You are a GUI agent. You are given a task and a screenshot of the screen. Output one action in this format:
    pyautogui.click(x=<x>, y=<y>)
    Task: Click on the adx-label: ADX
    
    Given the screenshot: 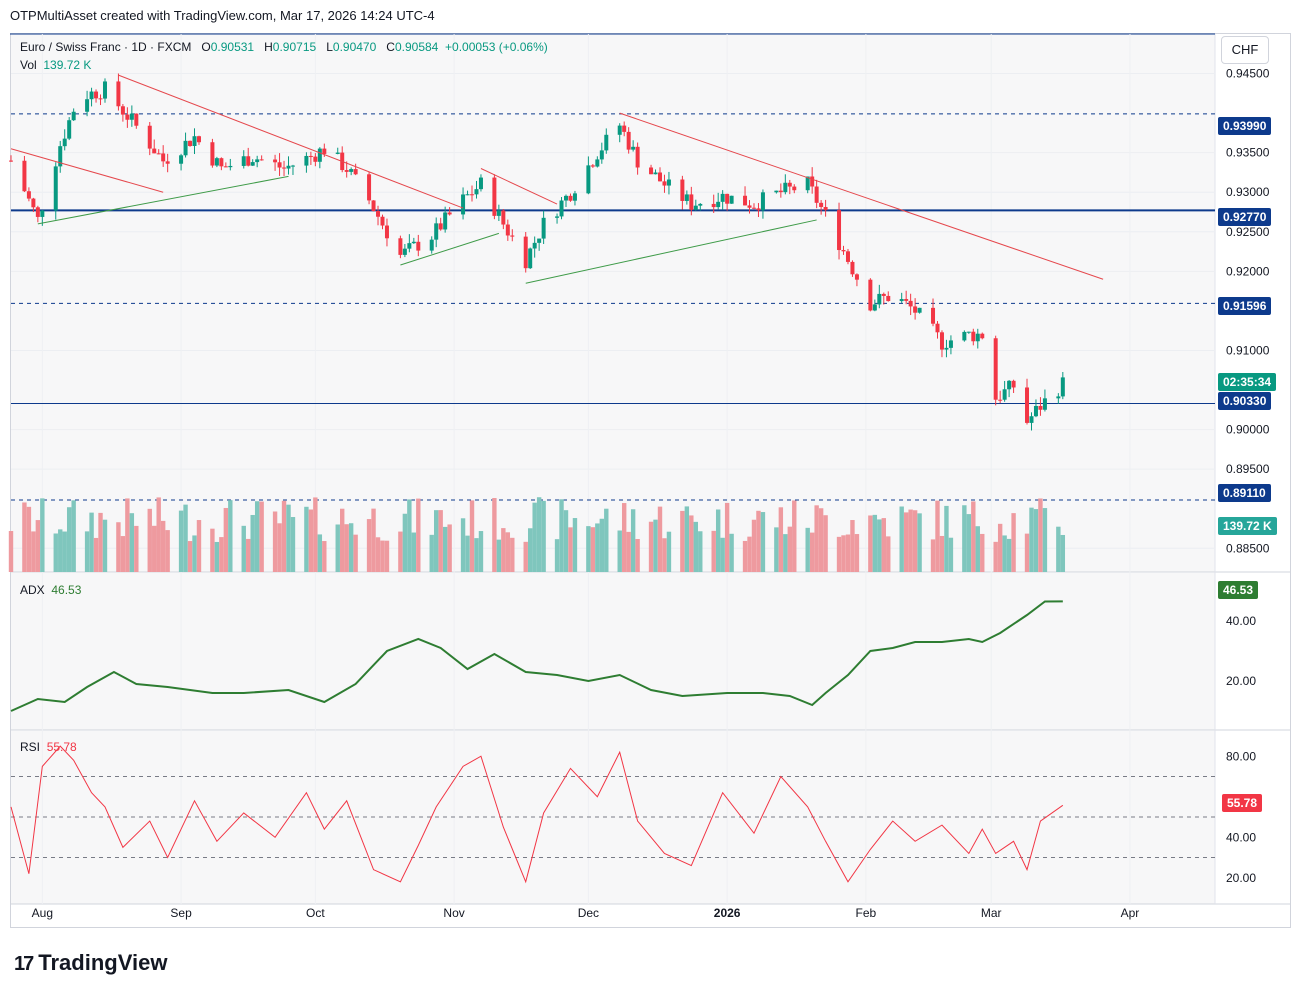 What is the action you would take?
    pyautogui.click(x=32, y=590)
    